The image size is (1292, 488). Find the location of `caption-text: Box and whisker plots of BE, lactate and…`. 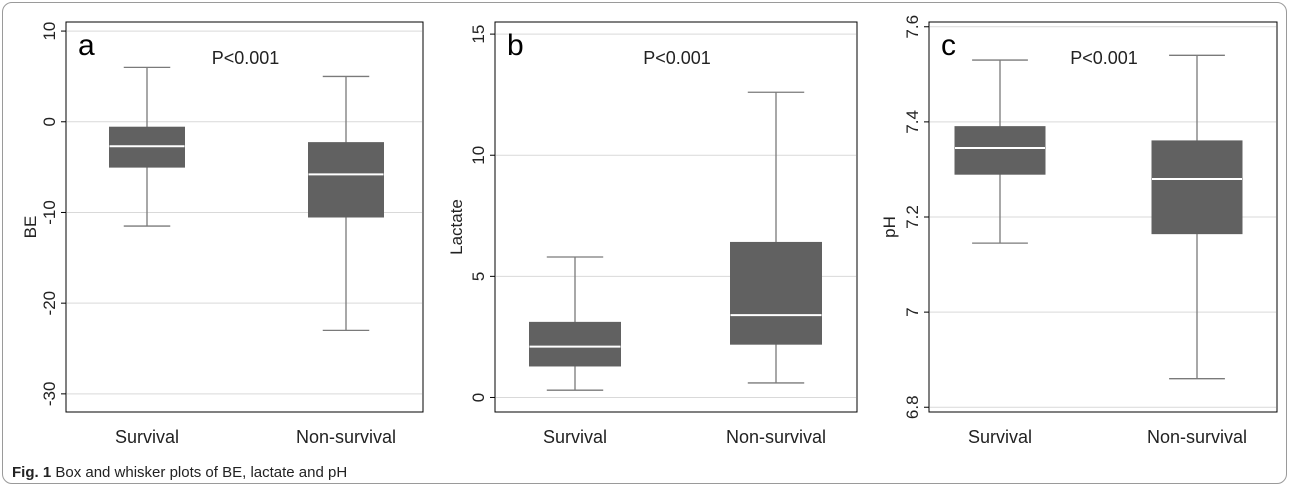

caption-text: Box and whisker plots of BE, lactate and… is located at coordinates (201, 472).